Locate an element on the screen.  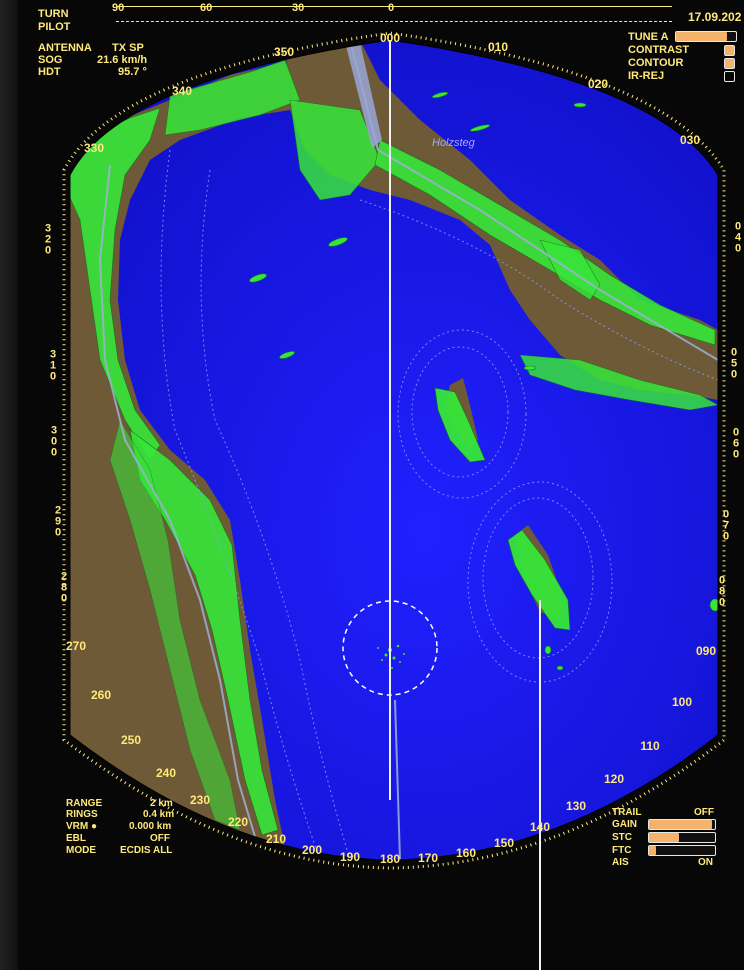
range-label: RANGE is located at coordinates (84, 803).